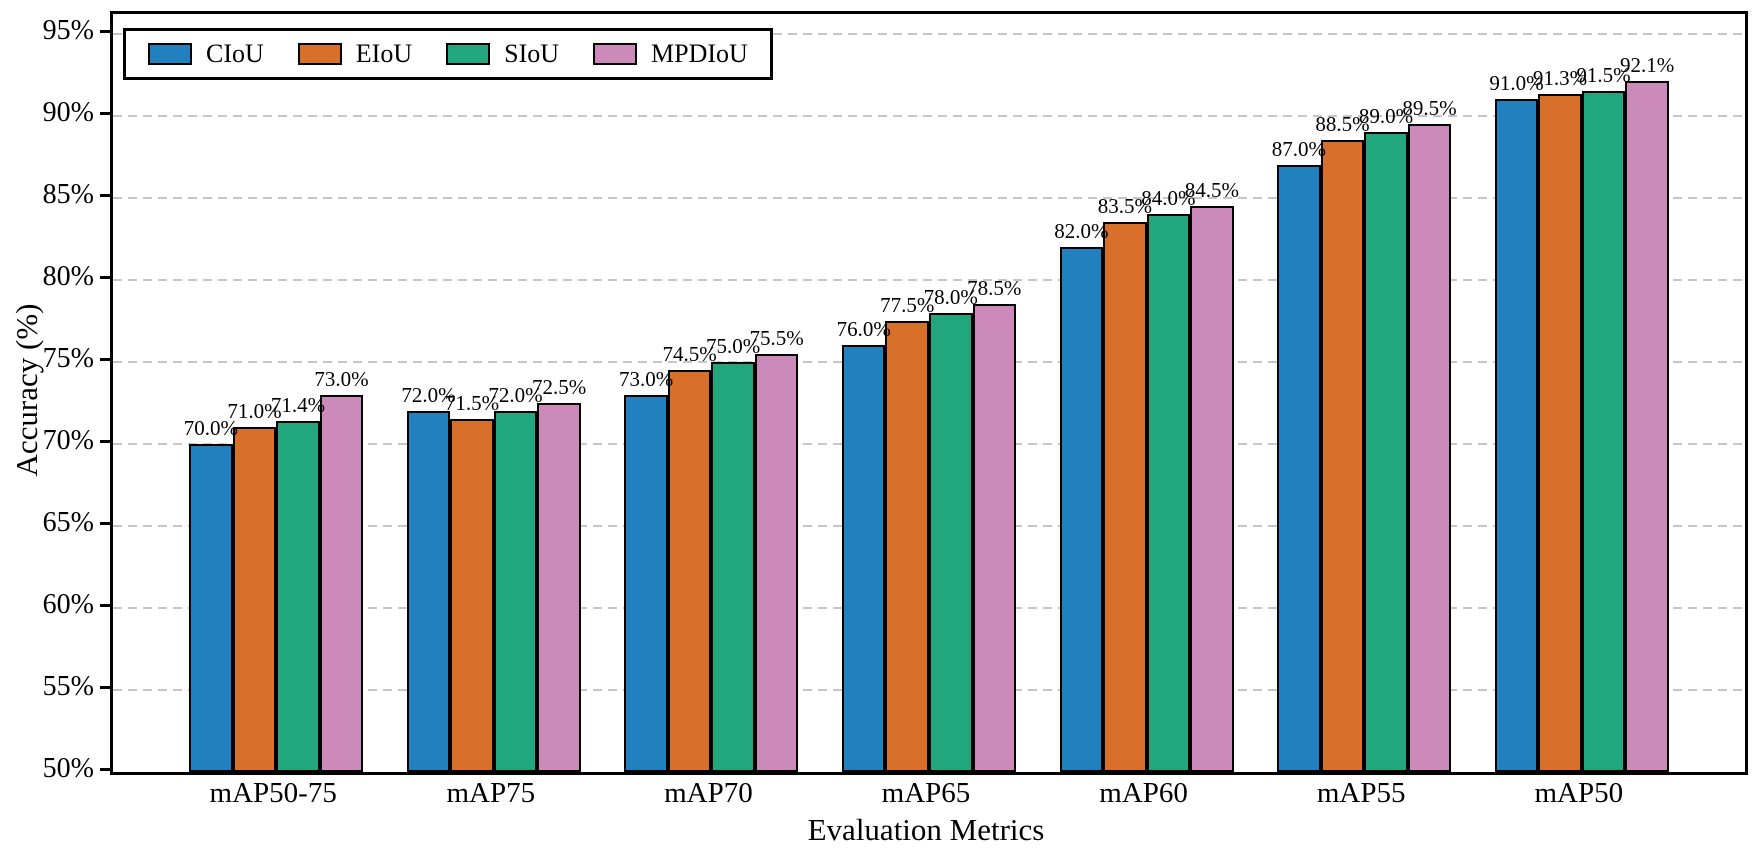  What do you see at coordinates (1168, 493) in the screenshot?
I see `bar-SIoU-mAP60` at bounding box center [1168, 493].